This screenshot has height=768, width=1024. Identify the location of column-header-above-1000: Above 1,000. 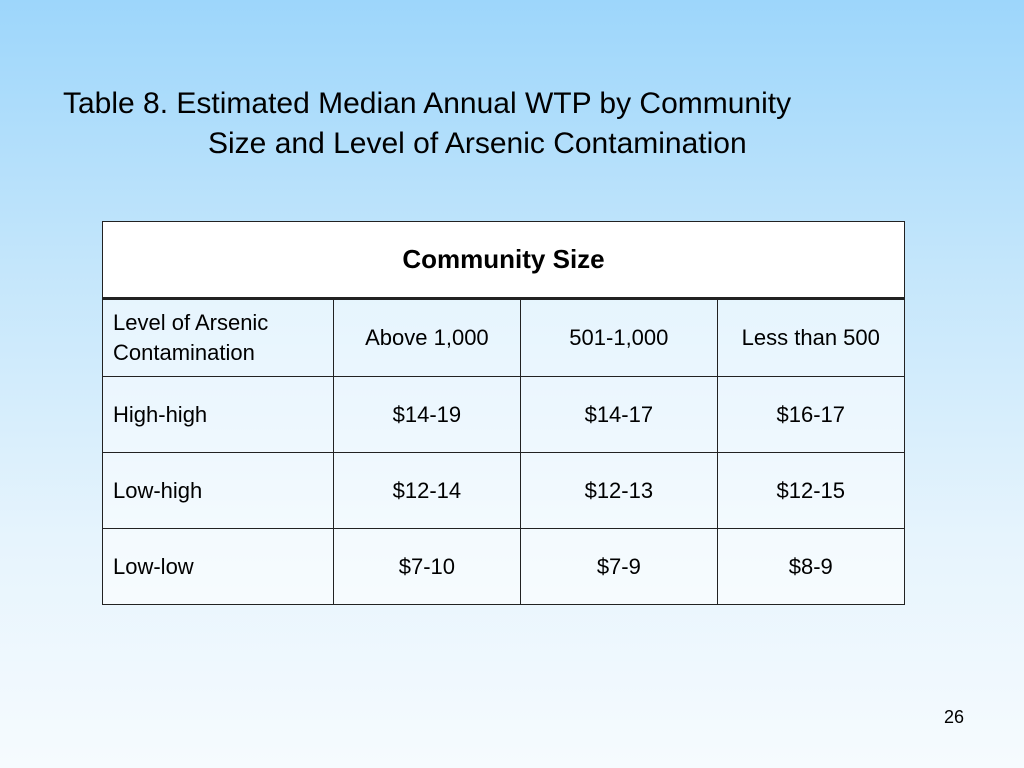
(427, 337).